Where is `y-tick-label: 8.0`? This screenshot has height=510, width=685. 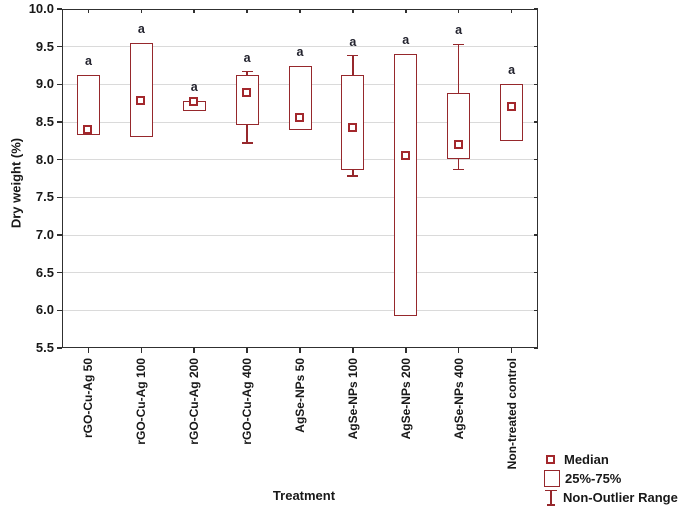 y-tick-label: 8.0 is located at coordinates (44, 159).